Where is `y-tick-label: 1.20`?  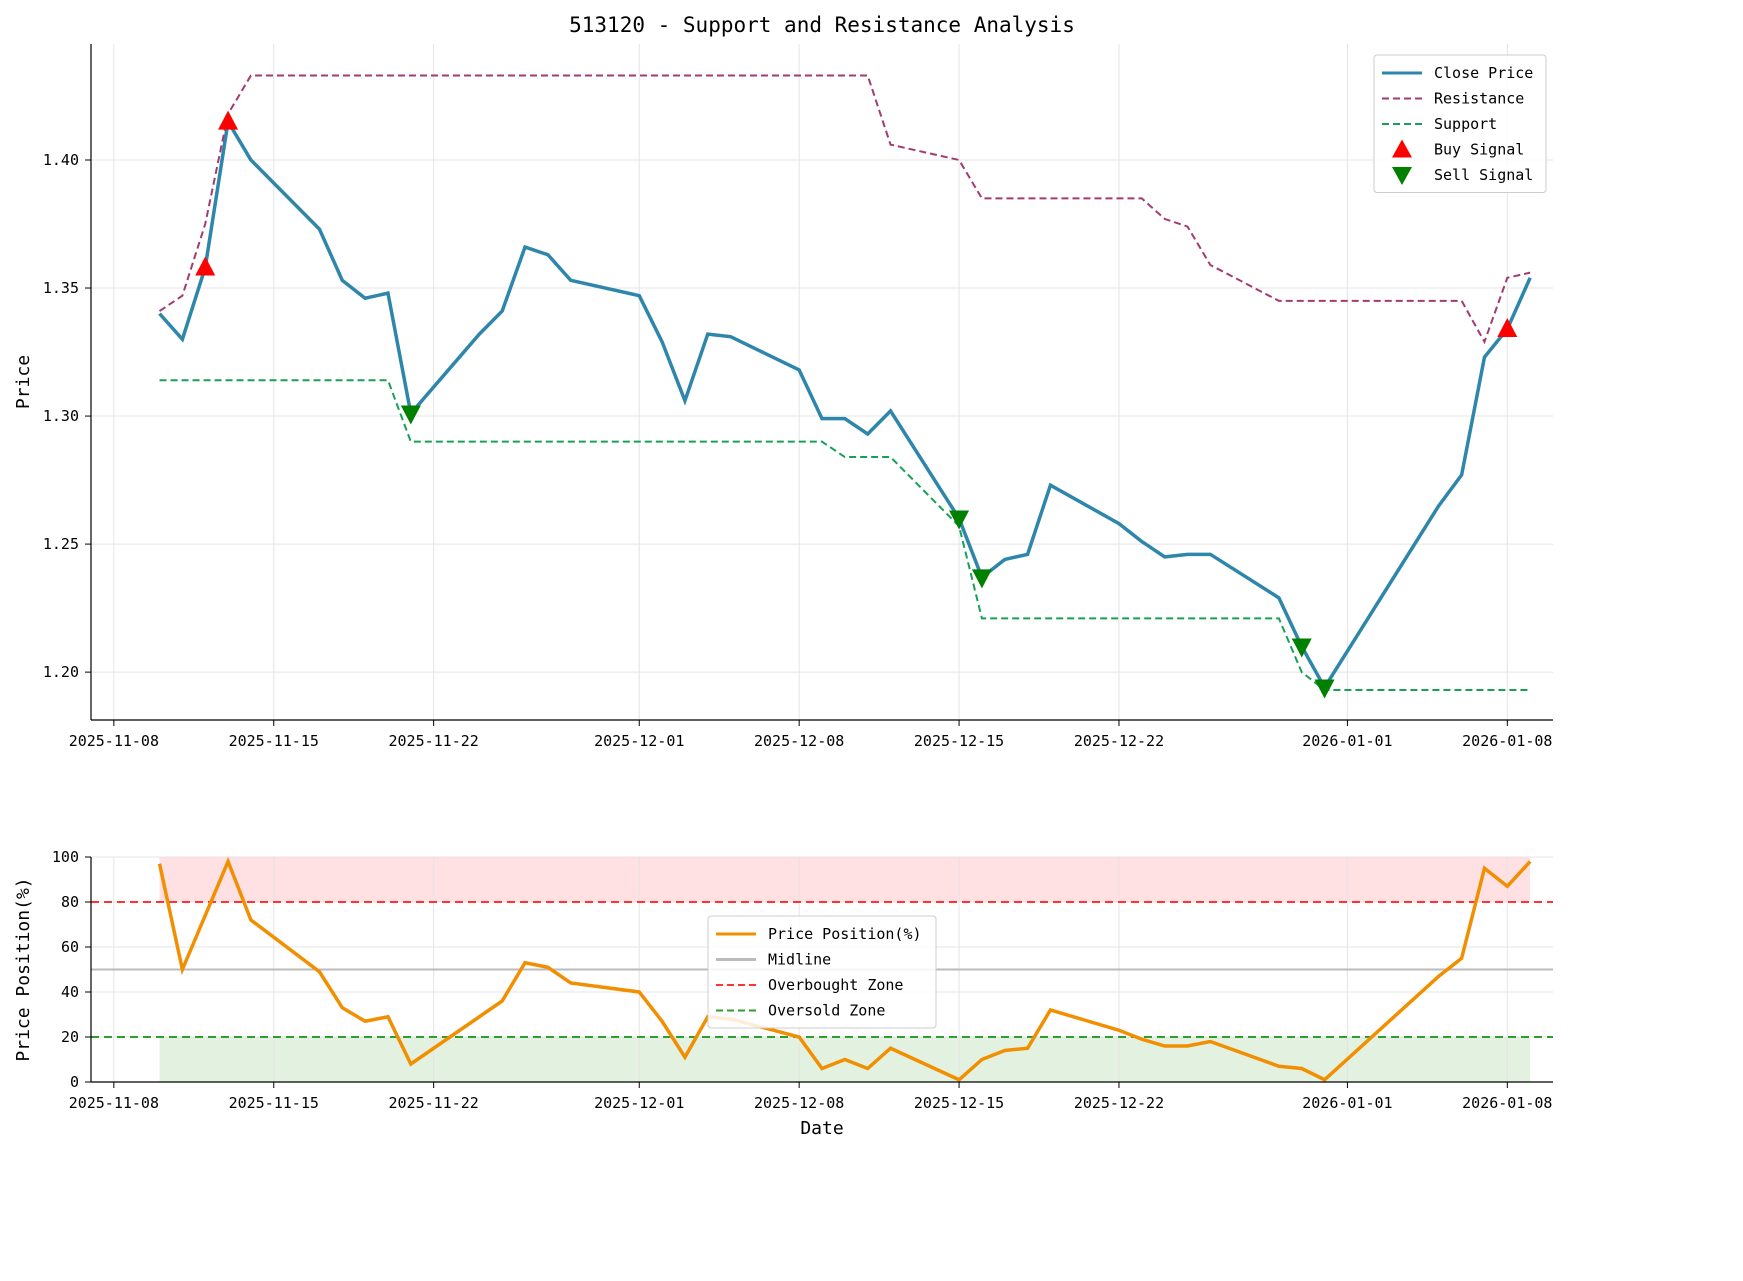
y-tick-label: 1.20 is located at coordinates (61, 672).